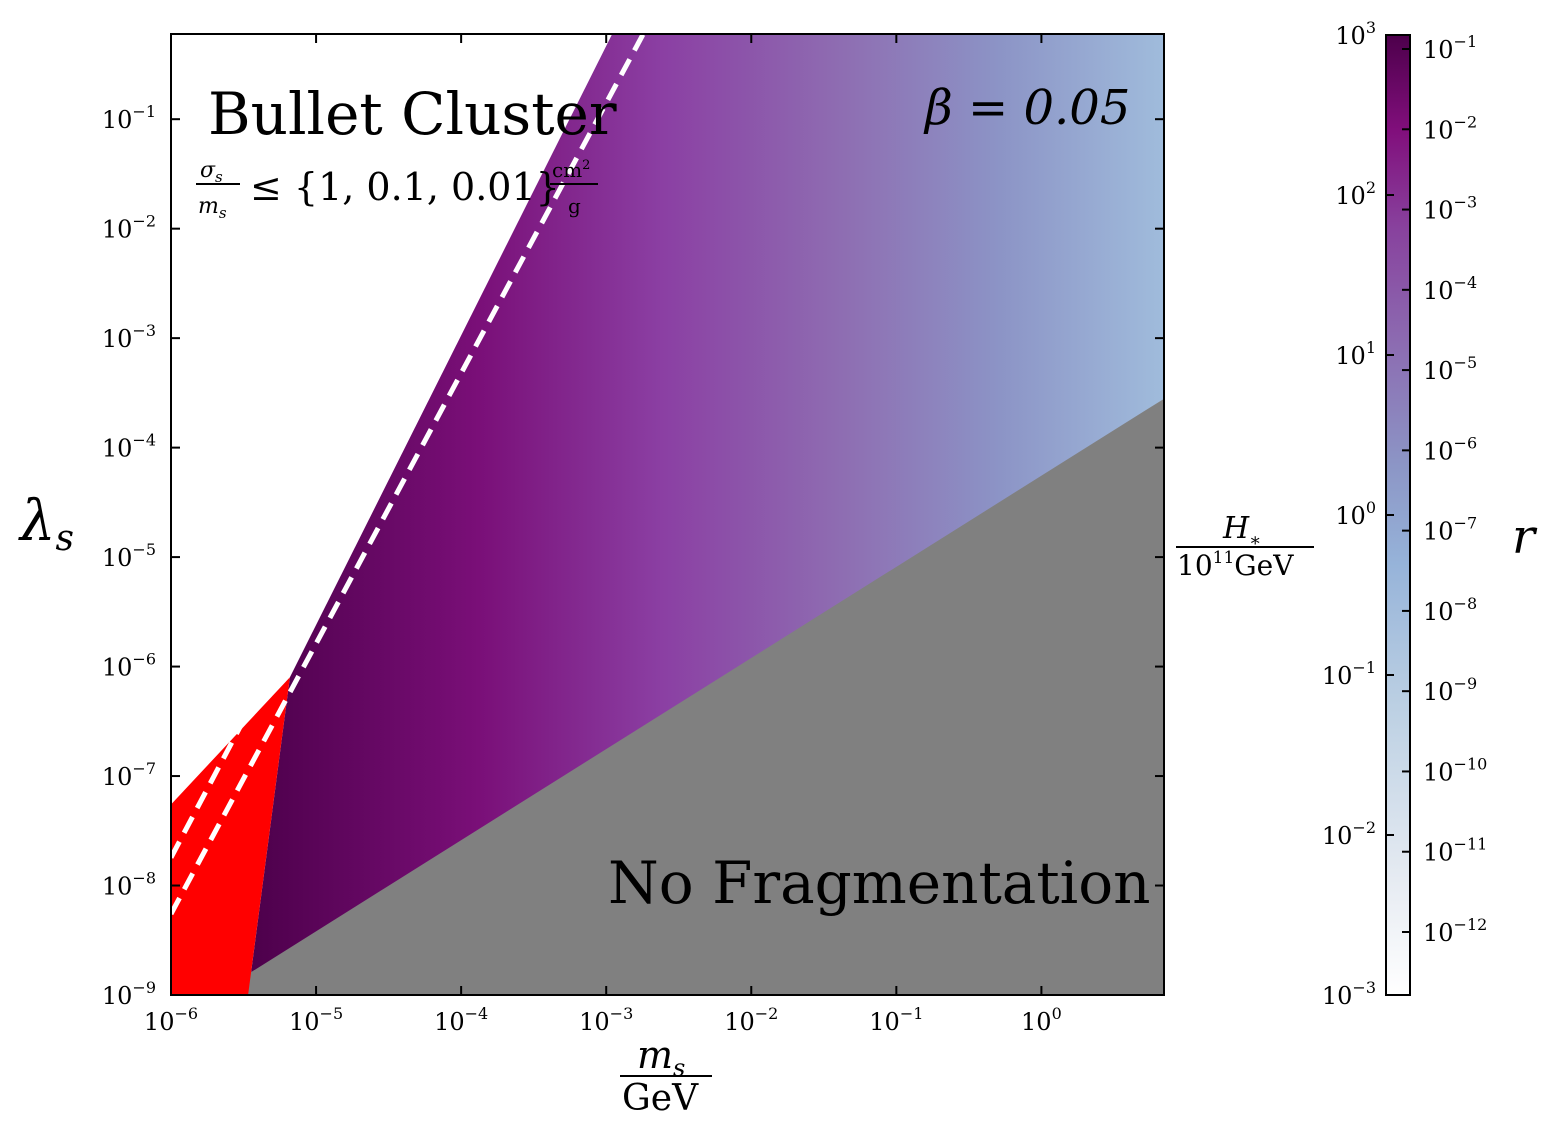 Image resolution: width=1561 pixels, height=1145 pixels. What do you see at coordinates (751, 1020) in the screenshot?
I see `x-tick-label: 10⁻²` at bounding box center [751, 1020].